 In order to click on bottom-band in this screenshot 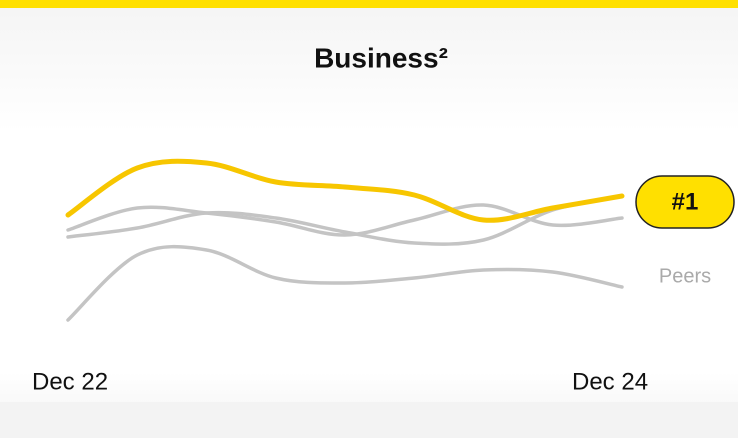, I will do `click(369, 420)`.